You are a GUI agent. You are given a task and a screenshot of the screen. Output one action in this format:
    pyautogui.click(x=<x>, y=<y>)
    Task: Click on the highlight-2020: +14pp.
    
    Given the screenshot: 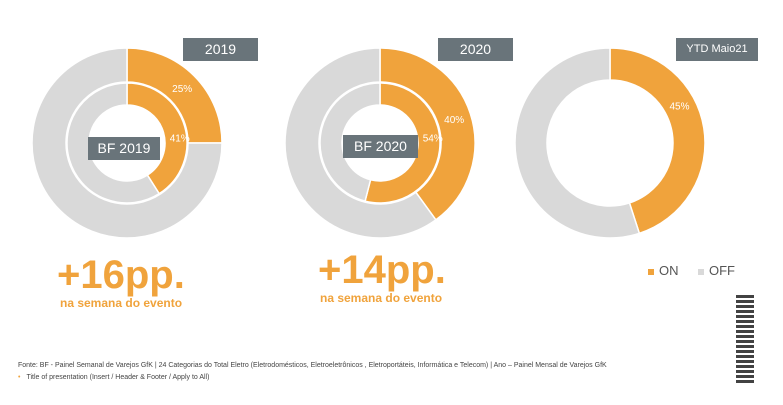 What is the action you would take?
    pyautogui.click(x=382, y=270)
    